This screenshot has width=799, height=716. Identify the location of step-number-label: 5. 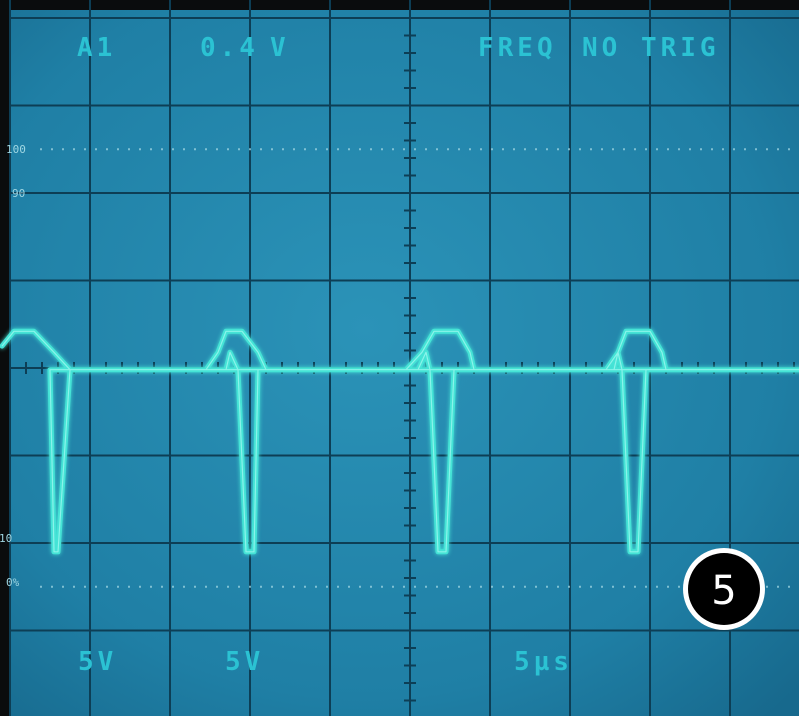
(723, 591).